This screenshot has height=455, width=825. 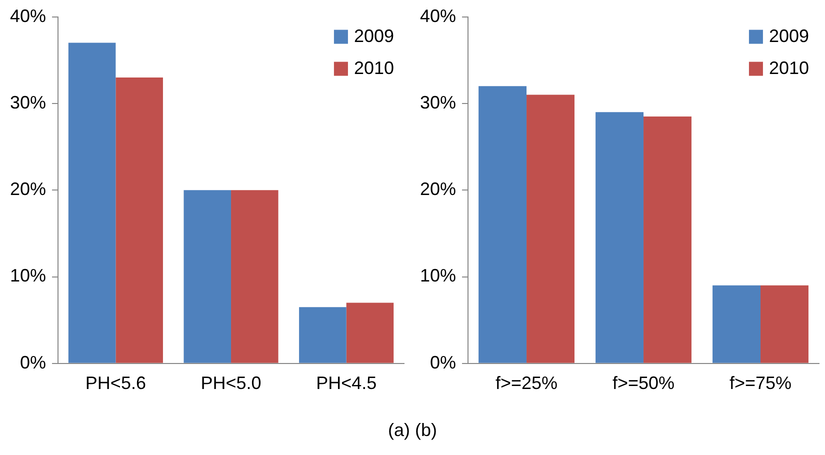 What do you see at coordinates (231, 383) in the screenshot?
I see `x-tick-label: PH<5.0` at bounding box center [231, 383].